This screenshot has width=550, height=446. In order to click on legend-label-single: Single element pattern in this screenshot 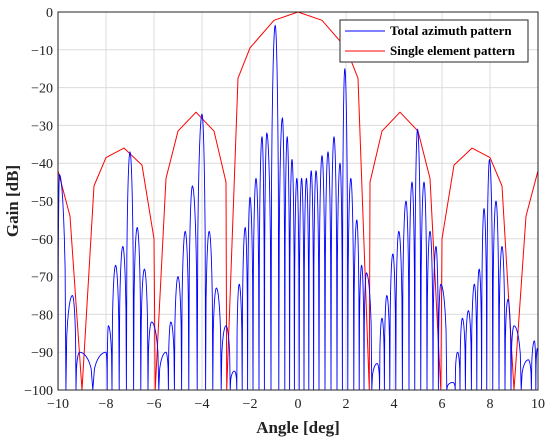, I will do `click(453, 50)`.